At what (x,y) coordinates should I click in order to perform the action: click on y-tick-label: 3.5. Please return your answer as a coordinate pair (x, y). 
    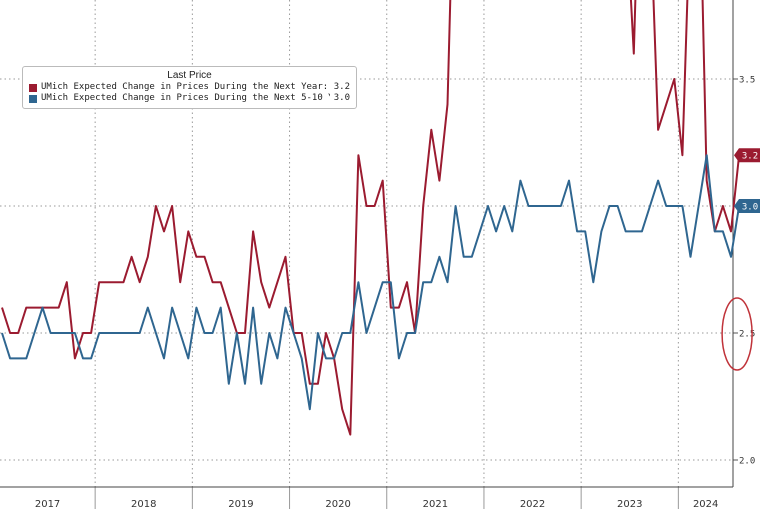
    Looking at the image, I should click on (747, 81).